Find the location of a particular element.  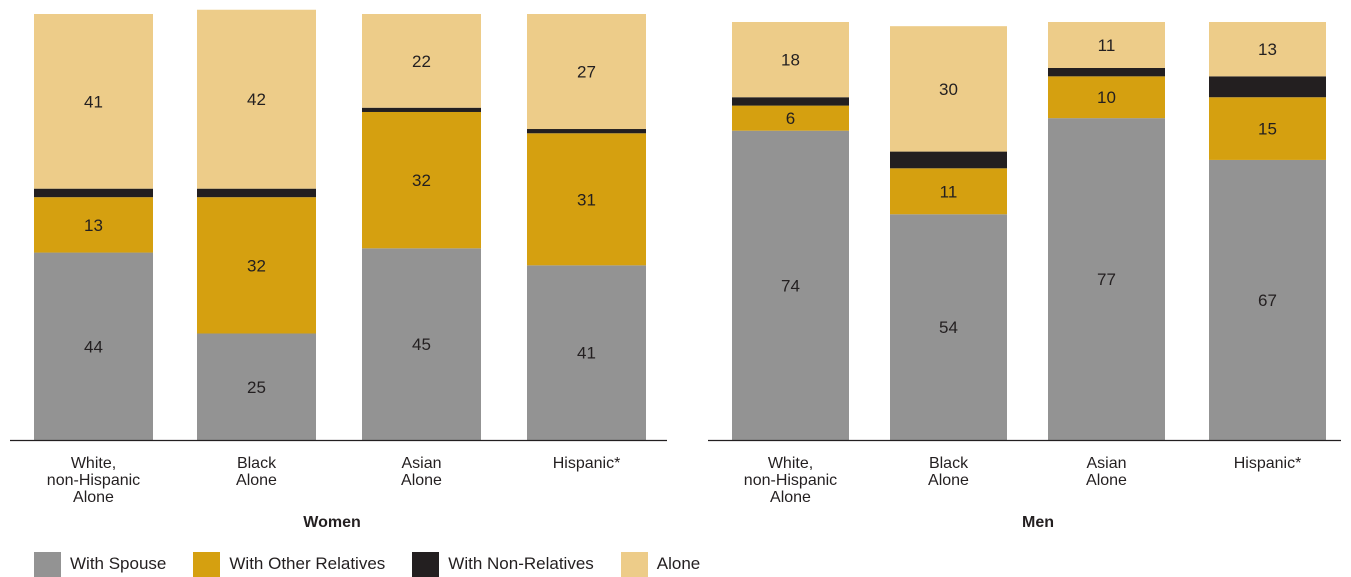

data-label: 74 is located at coordinates (790, 285).